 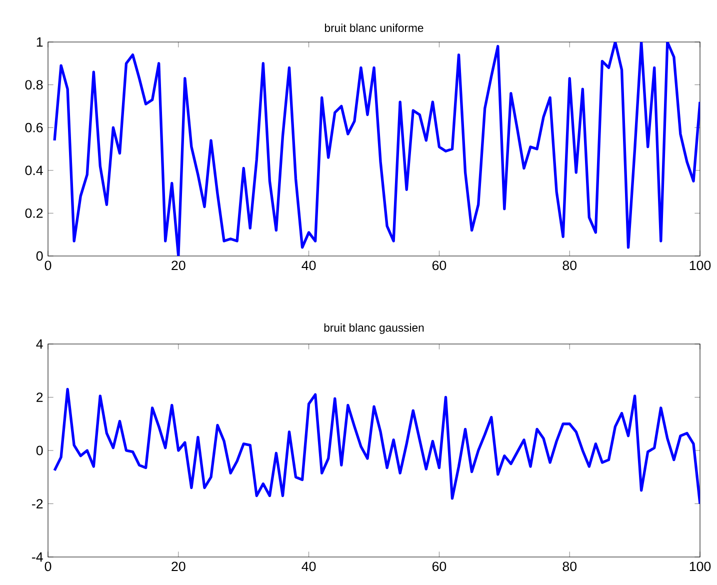 What do you see at coordinates (34, 213) in the screenshot?
I see `y-tick-label: 0.2` at bounding box center [34, 213].